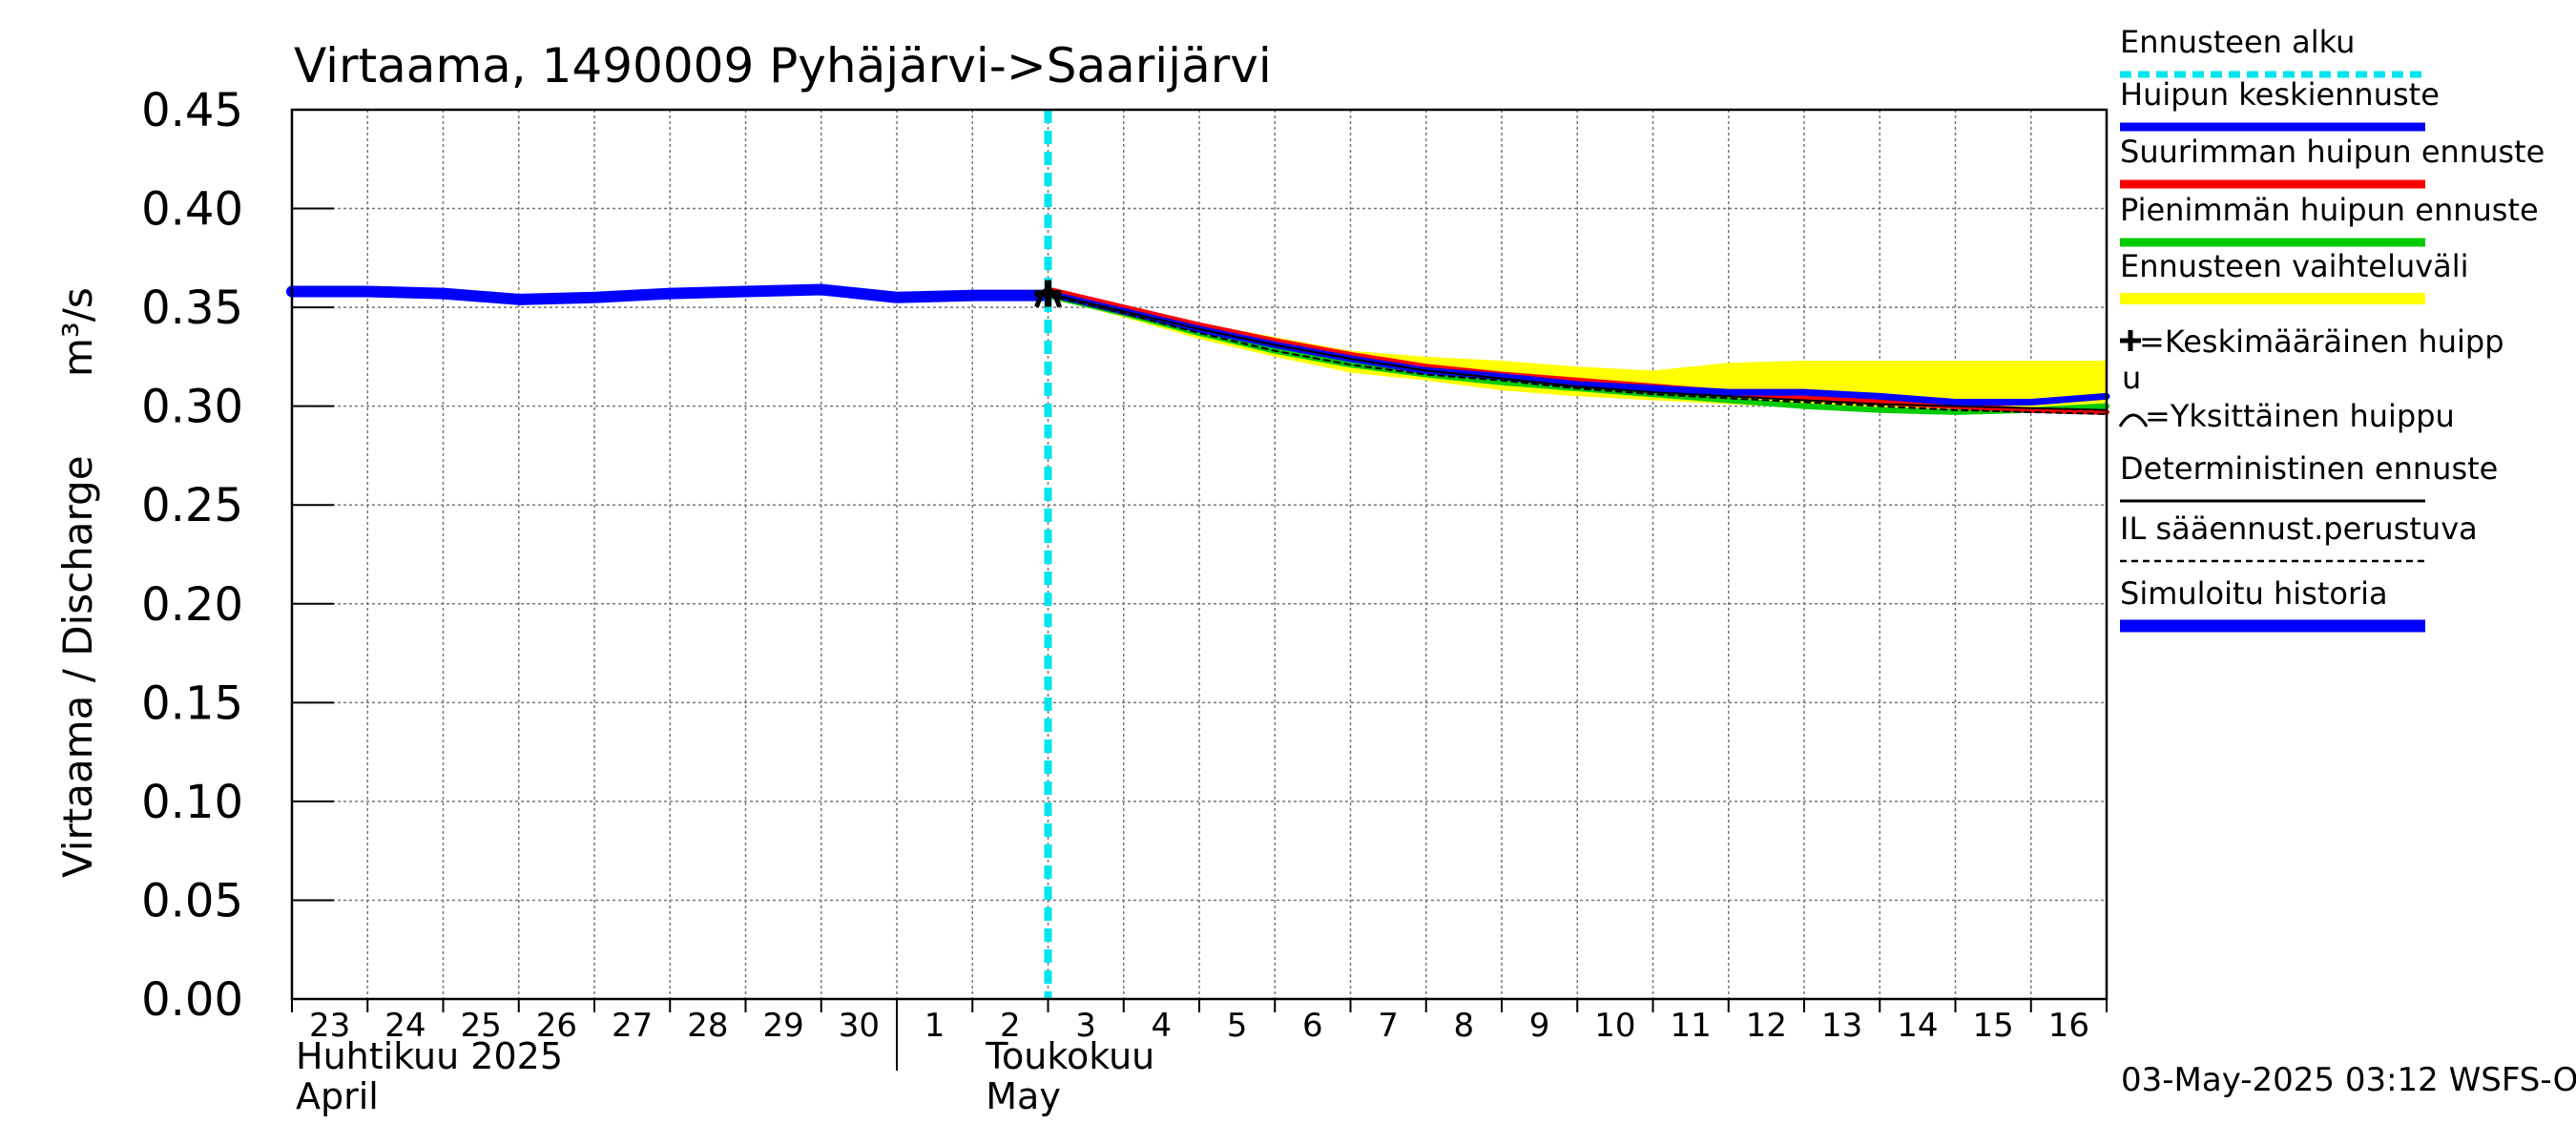 Image resolution: width=2576 pixels, height=1145 pixels. Describe the element at coordinates (192, 210) in the screenshot. I see `y-tick-label: 0.40` at that location.